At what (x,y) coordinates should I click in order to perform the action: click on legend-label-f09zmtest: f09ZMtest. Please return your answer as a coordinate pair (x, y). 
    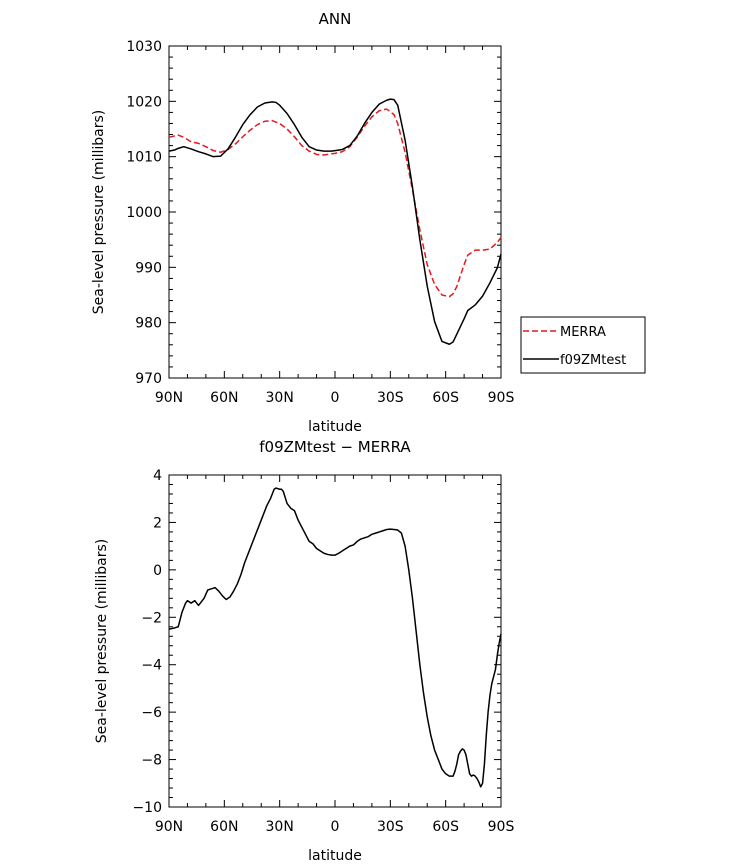
    Looking at the image, I should click on (593, 360).